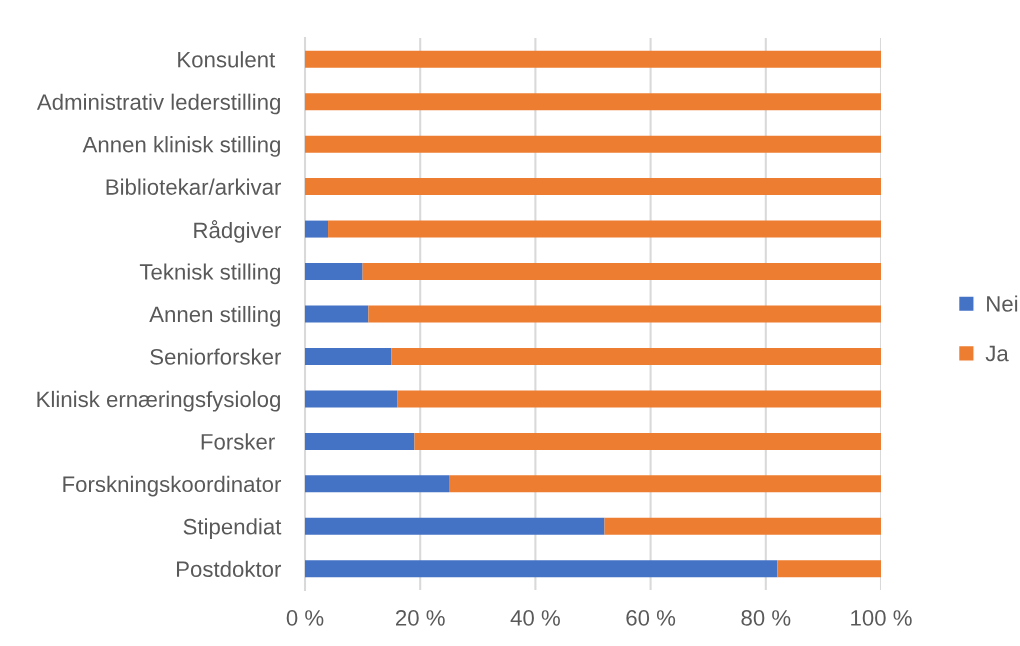 The image size is (1020, 646). What do you see at coordinates (214, 316) in the screenshot?
I see `y-tick-label: Annen stilling` at bounding box center [214, 316].